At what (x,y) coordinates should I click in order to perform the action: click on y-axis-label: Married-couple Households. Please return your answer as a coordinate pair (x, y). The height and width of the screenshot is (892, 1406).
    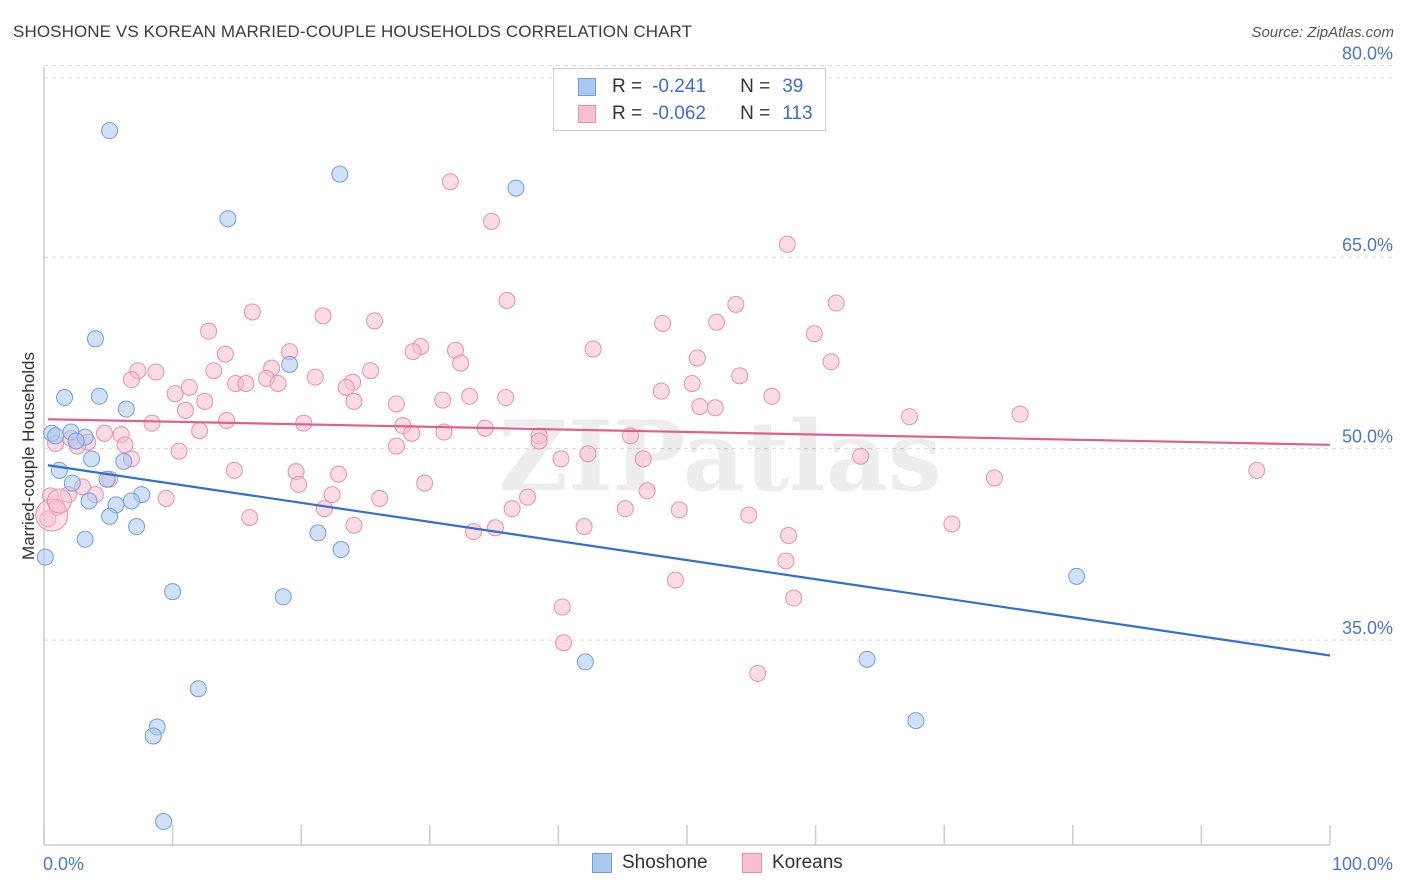
    Looking at the image, I should click on (28, 456).